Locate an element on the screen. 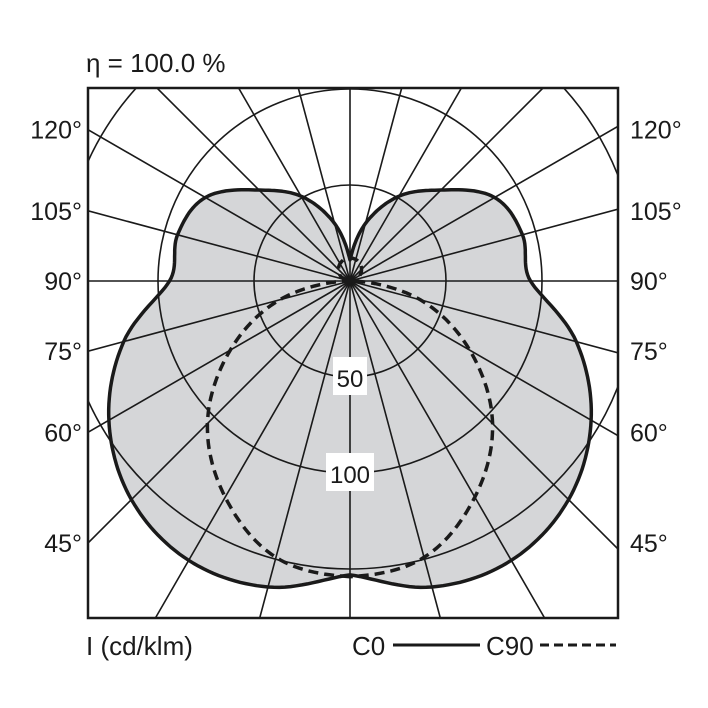  angle-label-left-120: 120° is located at coordinates (56, 131).